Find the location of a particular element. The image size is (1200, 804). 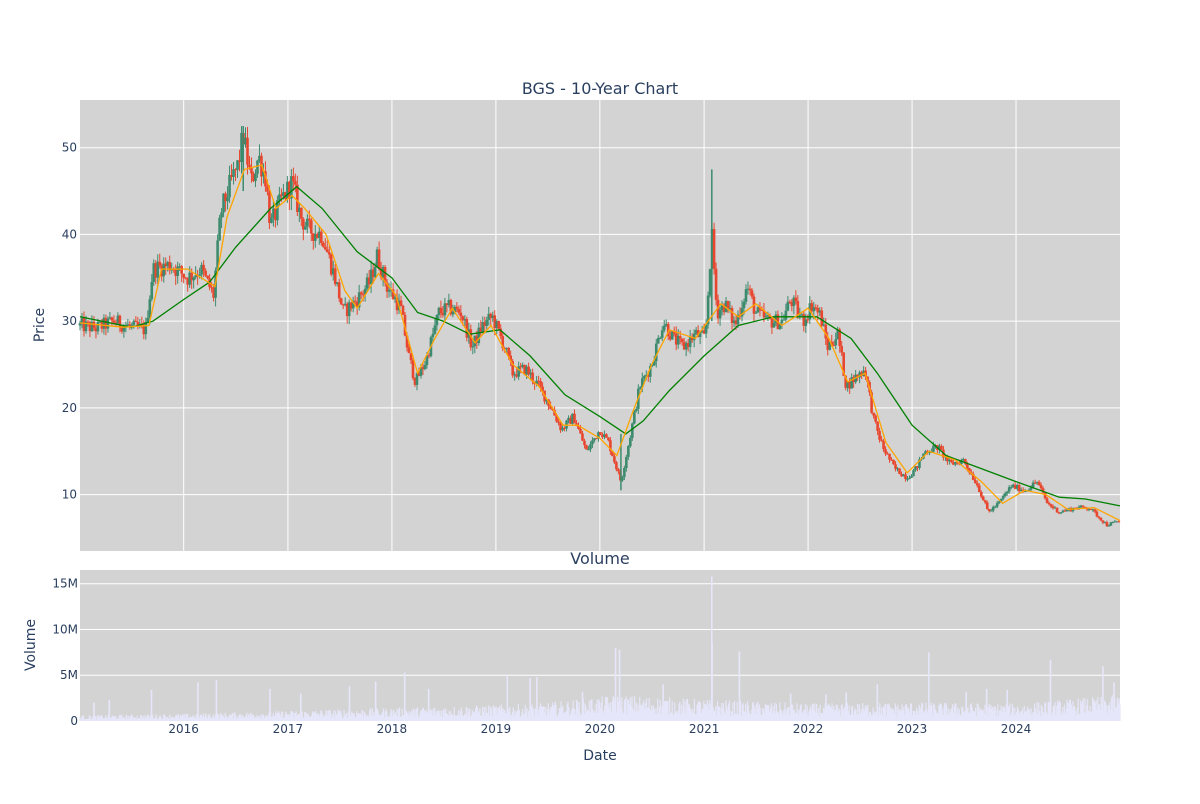

date-x-tick-label: 2017 is located at coordinates (288, 729).